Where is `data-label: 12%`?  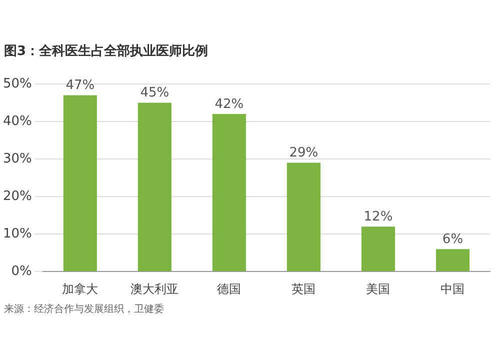 data-label: 12% is located at coordinates (378, 216).